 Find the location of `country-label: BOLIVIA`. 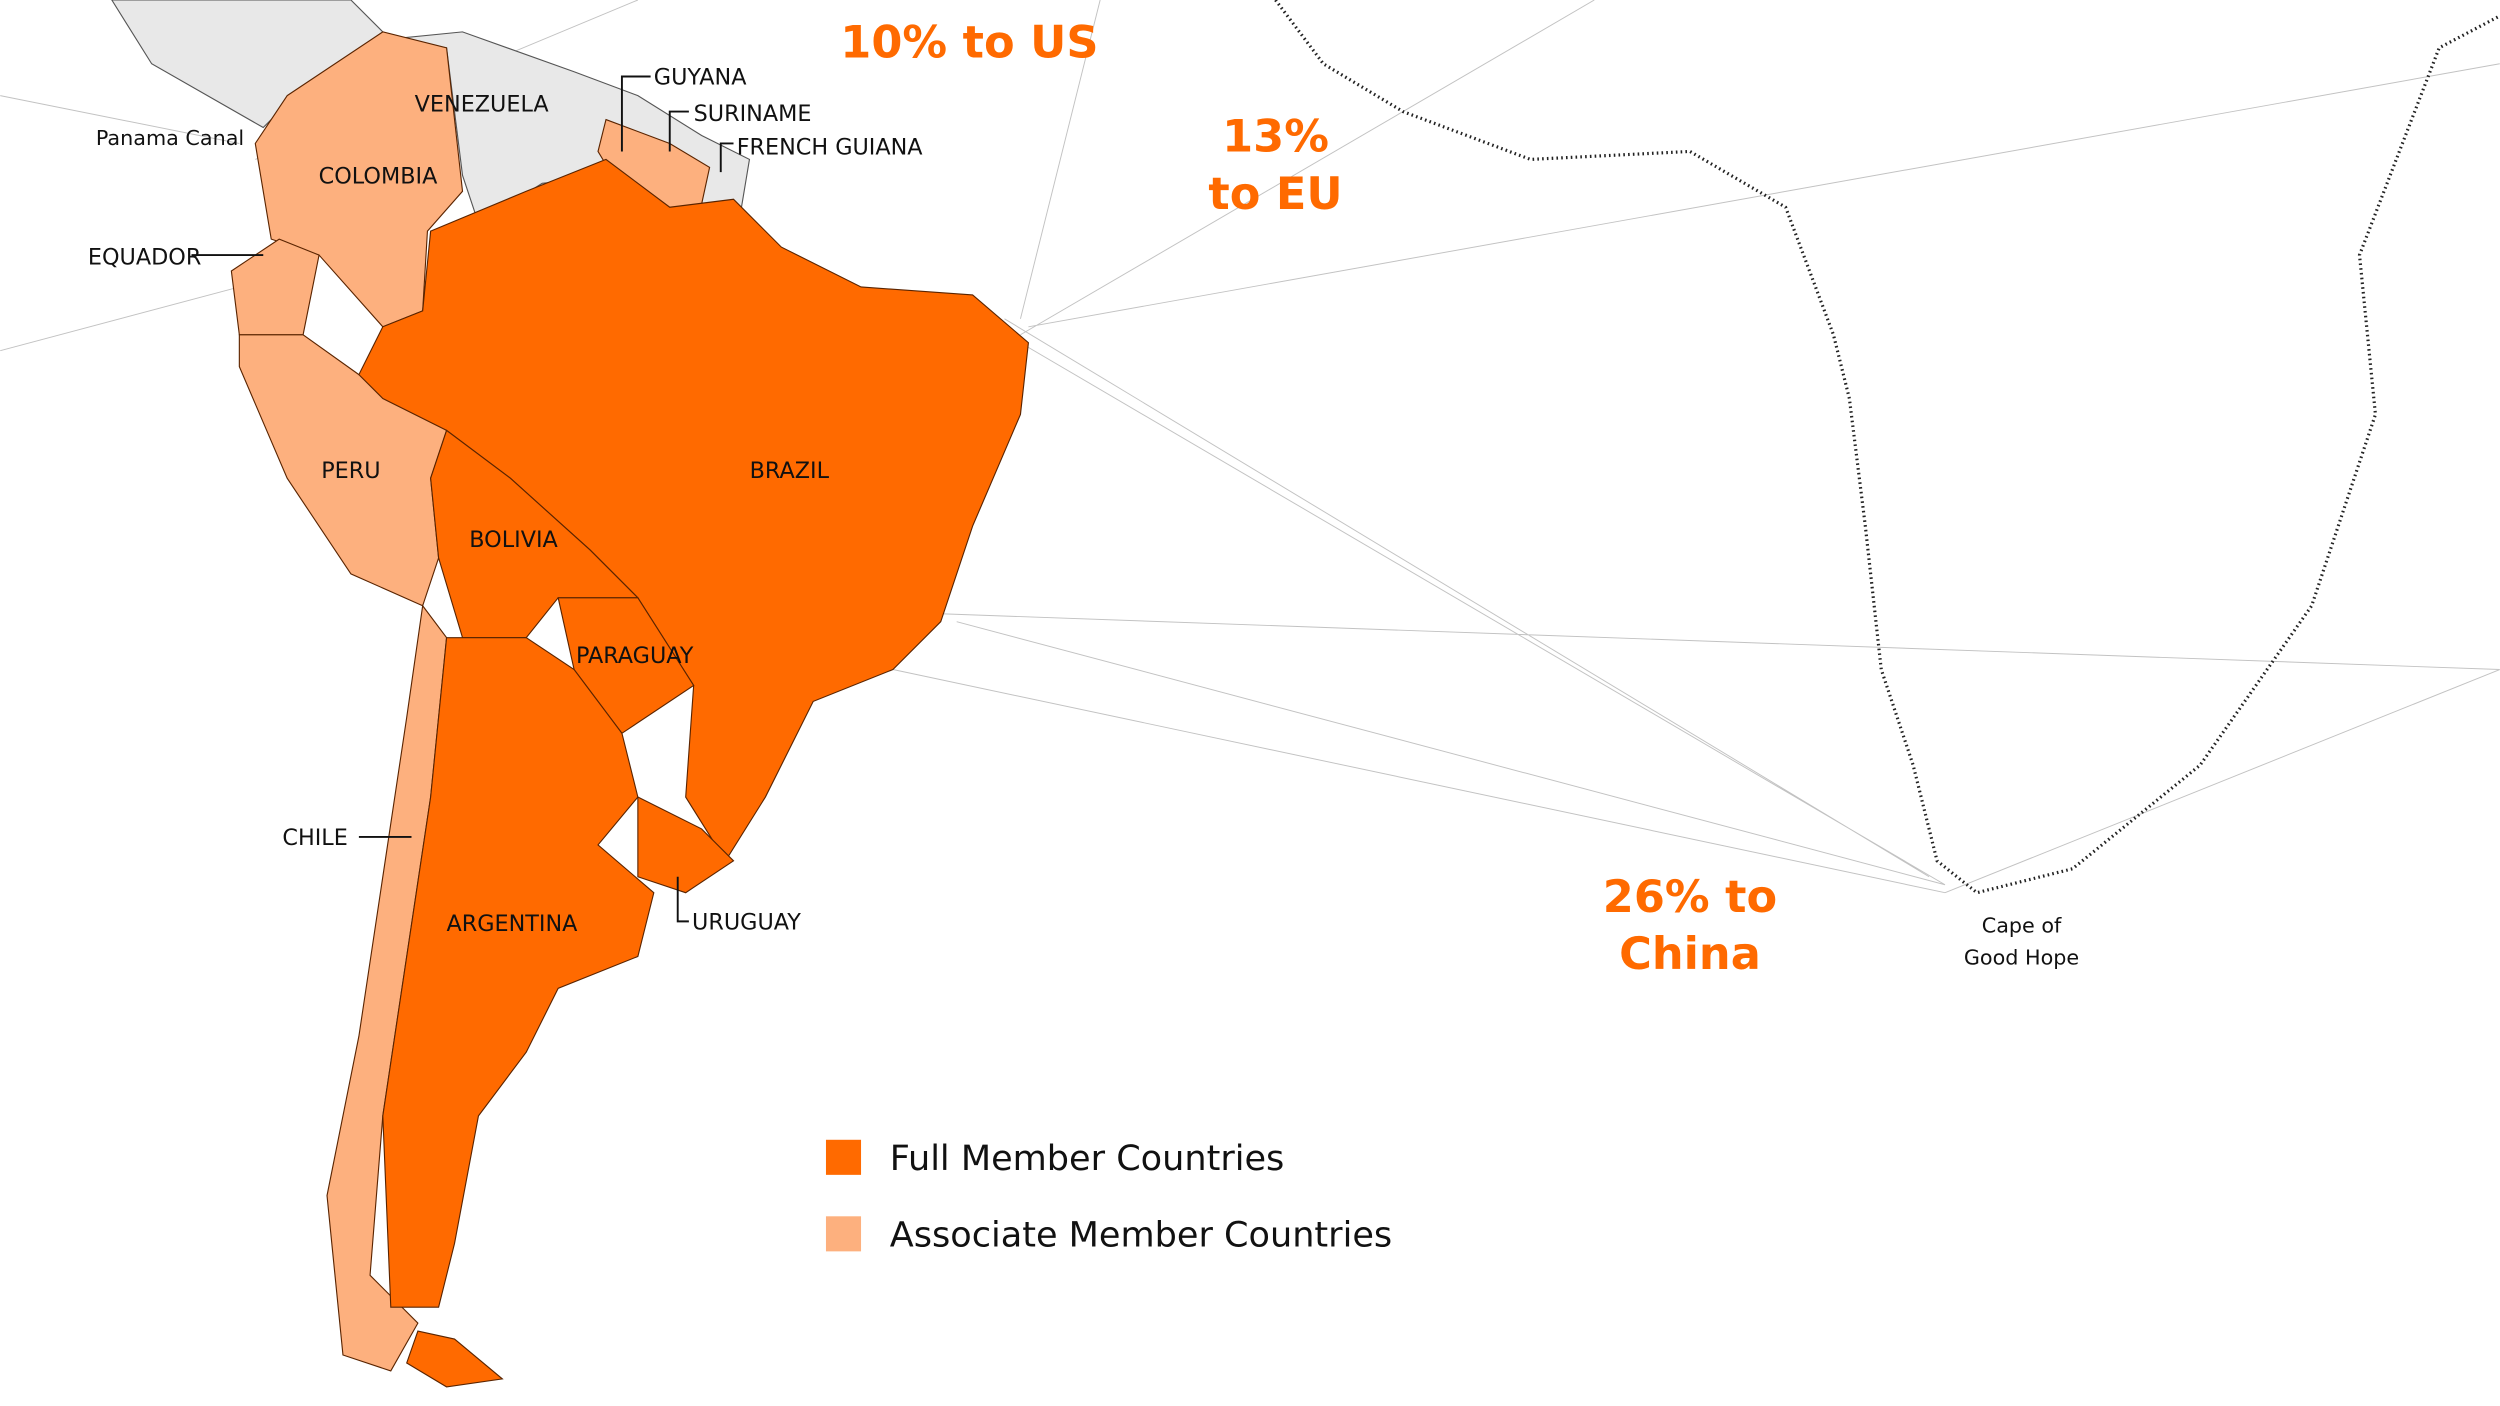

country-label: BOLIVIA is located at coordinates (513, 540).